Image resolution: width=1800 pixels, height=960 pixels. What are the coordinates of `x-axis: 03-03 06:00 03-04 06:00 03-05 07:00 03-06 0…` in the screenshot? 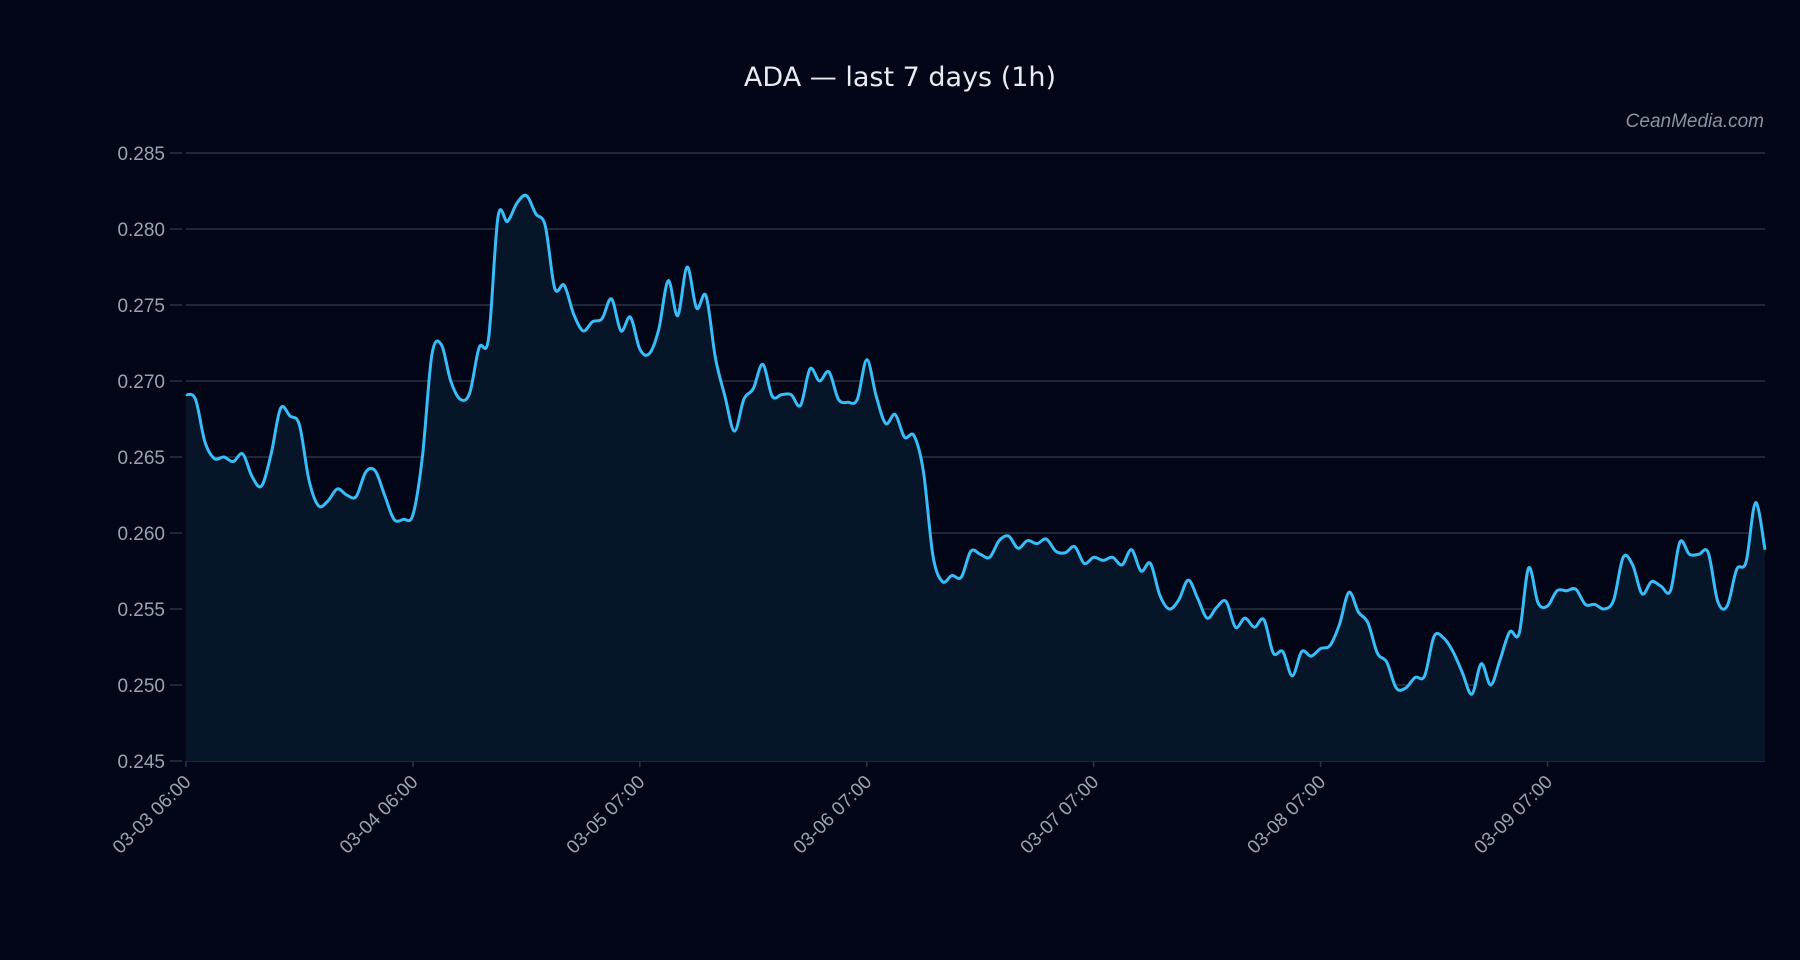 It's located at (833, 809).